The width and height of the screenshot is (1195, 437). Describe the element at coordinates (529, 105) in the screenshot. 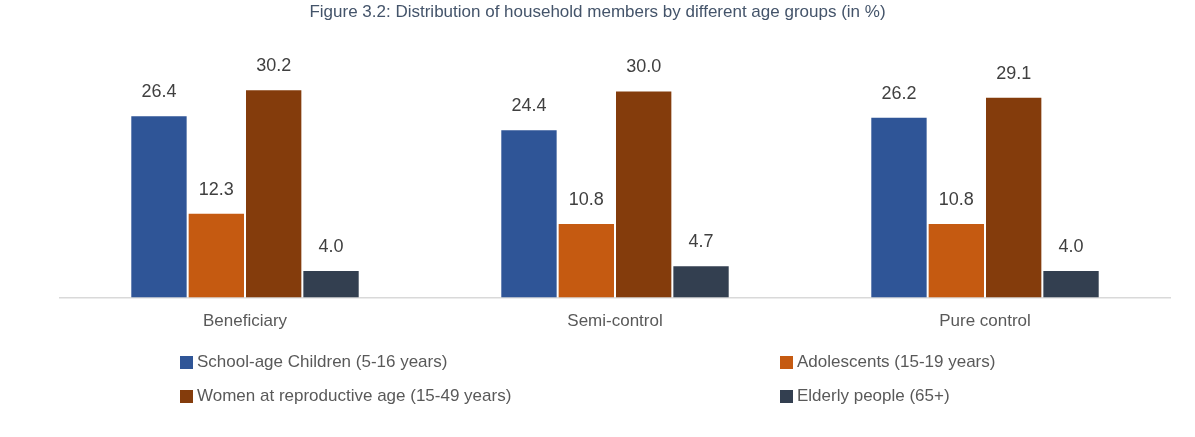

I see `data-label: 24.4` at that location.